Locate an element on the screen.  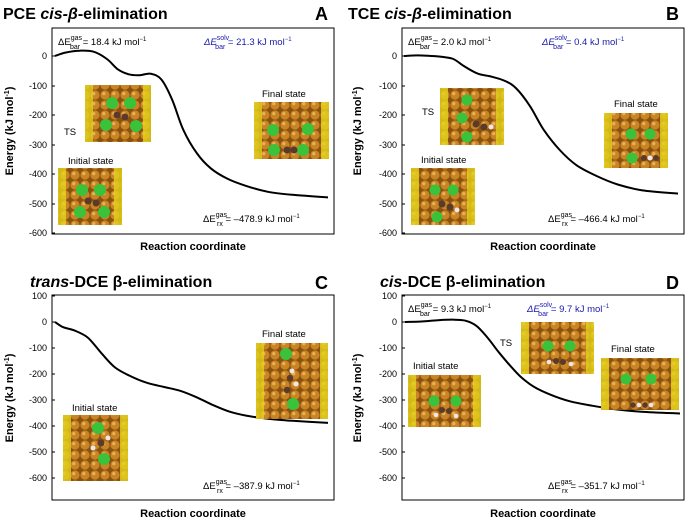
barrier-solv-label: ΔEsolv bar = 0.4 kJ mol−1 is located at coordinates (583, 43).